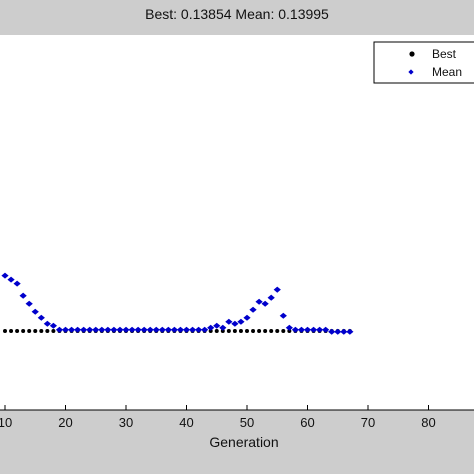 This screenshot has width=474, height=474. What do you see at coordinates (412, 54) in the screenshot?
I see `legend-best-marker` at bounding box center [412, 54].